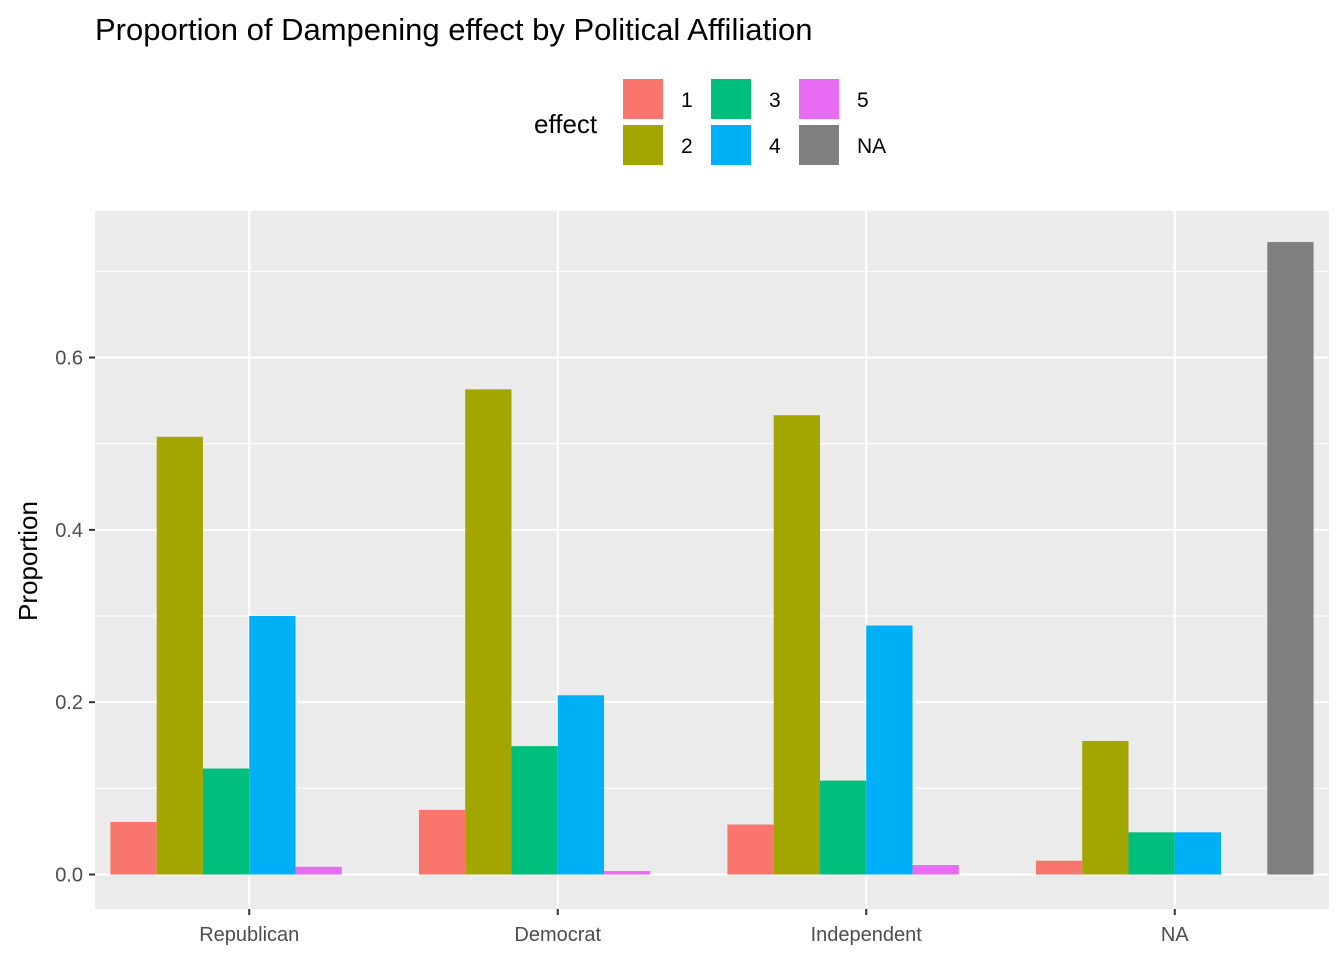 Image resolution: width=1344 pixels, height=960 pixels. Describe the element at coordinates (694, 927) in the screenshot. I see `x-axis: Republican Democrat Independent NA` at that location.